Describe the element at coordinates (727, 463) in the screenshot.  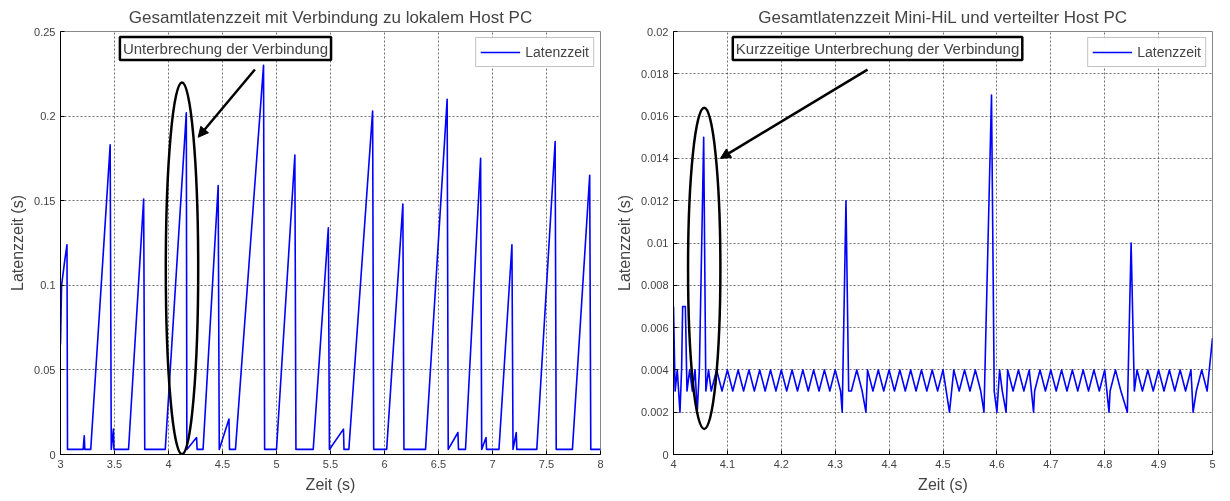
I see `x-tick-label: 4.1` at that location.